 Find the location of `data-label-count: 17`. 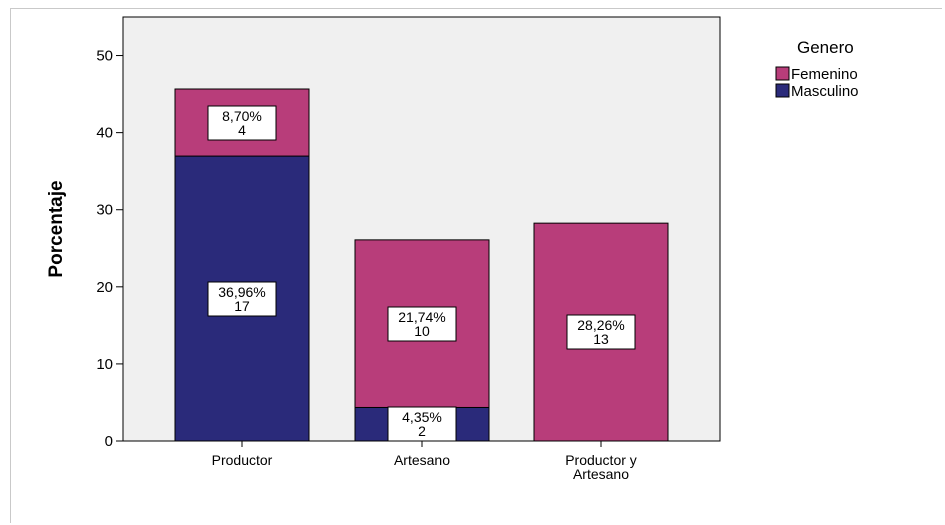

data-label-count: 17 is located at coordinates (242, 306).